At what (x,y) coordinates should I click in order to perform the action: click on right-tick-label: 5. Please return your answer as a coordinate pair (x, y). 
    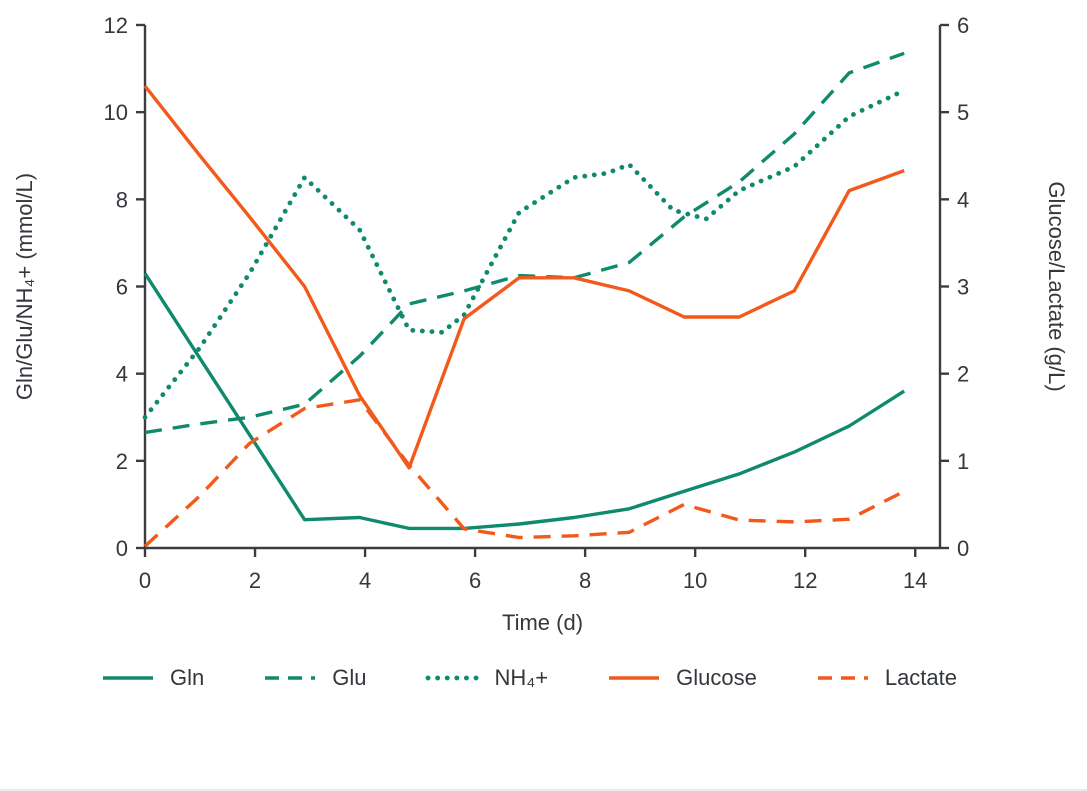
    Looking at the image, I should click on (963, 112).